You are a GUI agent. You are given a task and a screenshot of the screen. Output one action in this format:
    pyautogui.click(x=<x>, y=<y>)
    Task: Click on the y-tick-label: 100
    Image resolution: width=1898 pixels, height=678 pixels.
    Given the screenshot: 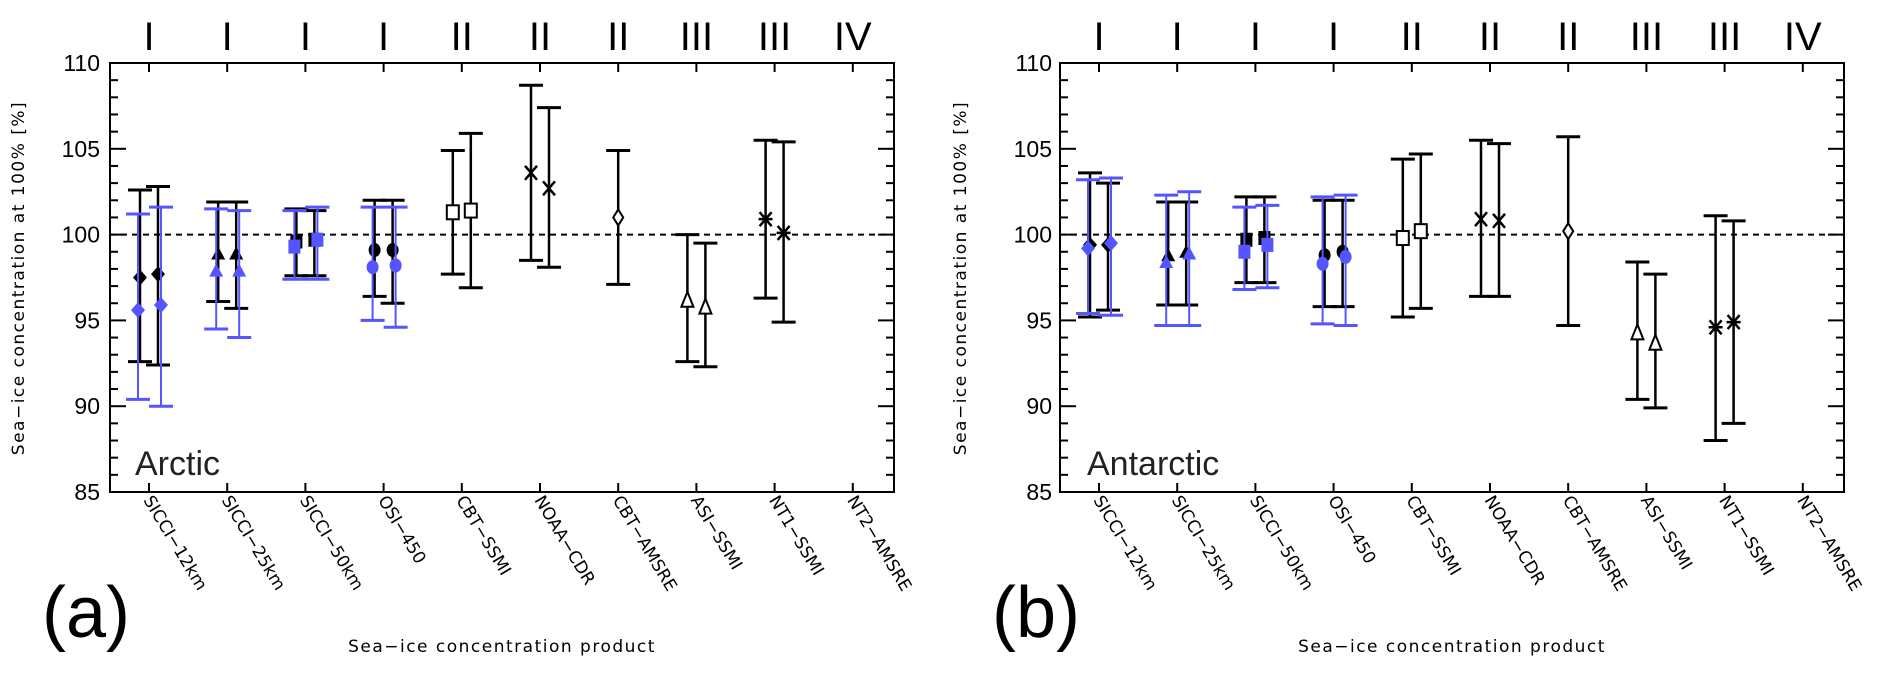 What is the action you would take?
    pyautogui.click(x=81, y=235)
    